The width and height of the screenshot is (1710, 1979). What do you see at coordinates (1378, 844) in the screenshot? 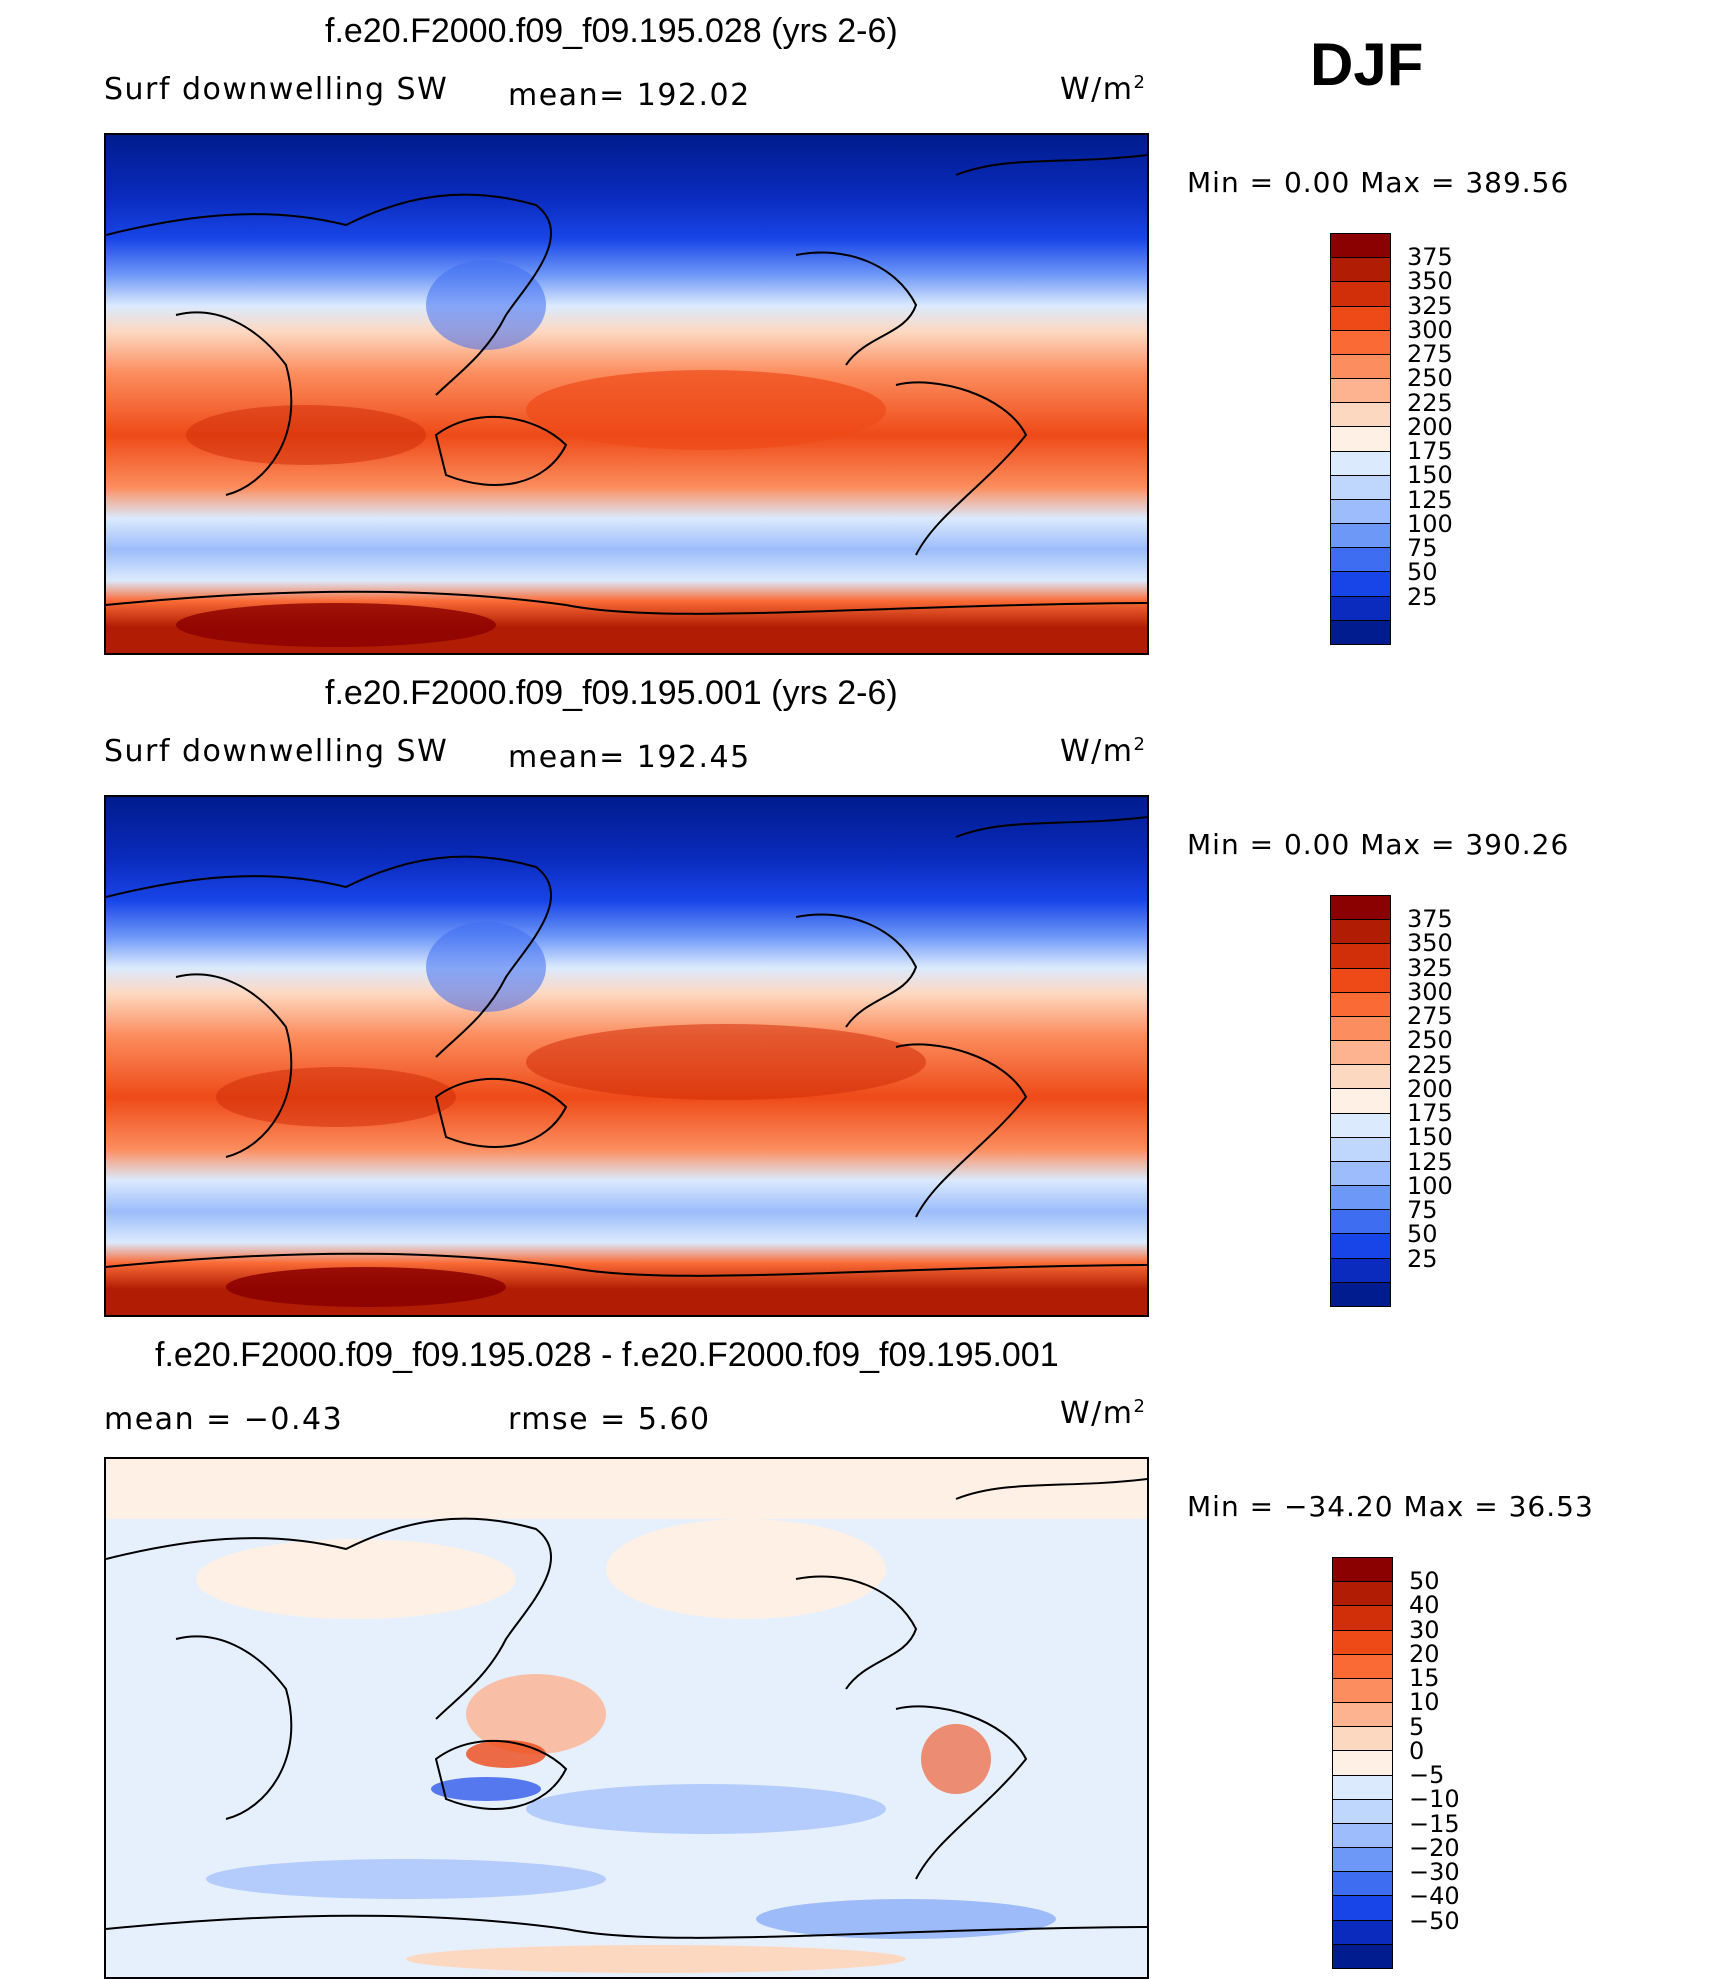
I see `panel-2-minmax: Min = 0.00 Max = 390.26` at bounding box center [1378, 844].